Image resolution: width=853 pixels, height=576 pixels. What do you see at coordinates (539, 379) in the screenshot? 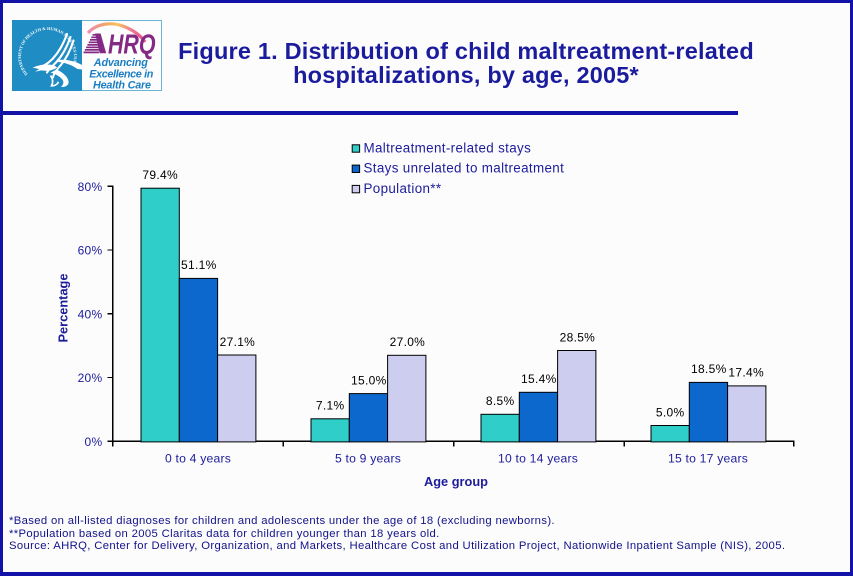
I see `svg-text: 15.4%` at bounding box center [539, 379].